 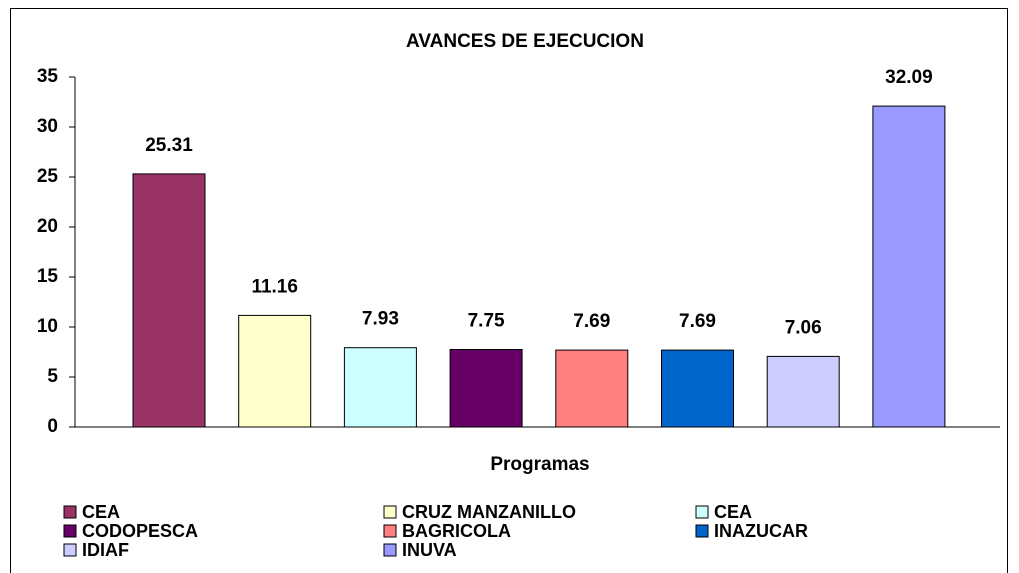 I want to click on y-tick-label: 20, so click(x=47, y=226).